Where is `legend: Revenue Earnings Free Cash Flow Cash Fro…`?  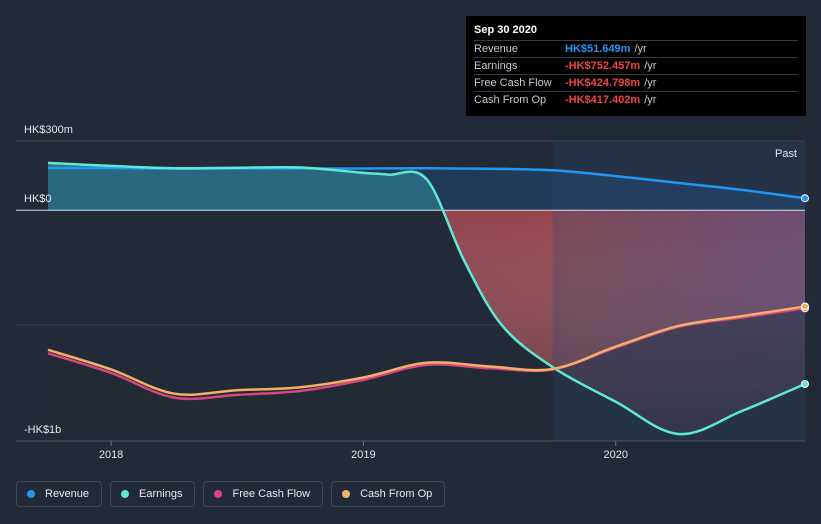 legend: Revenue Earnings Free Cash Flow Cash Fro… is located at coordinates (231, 494).